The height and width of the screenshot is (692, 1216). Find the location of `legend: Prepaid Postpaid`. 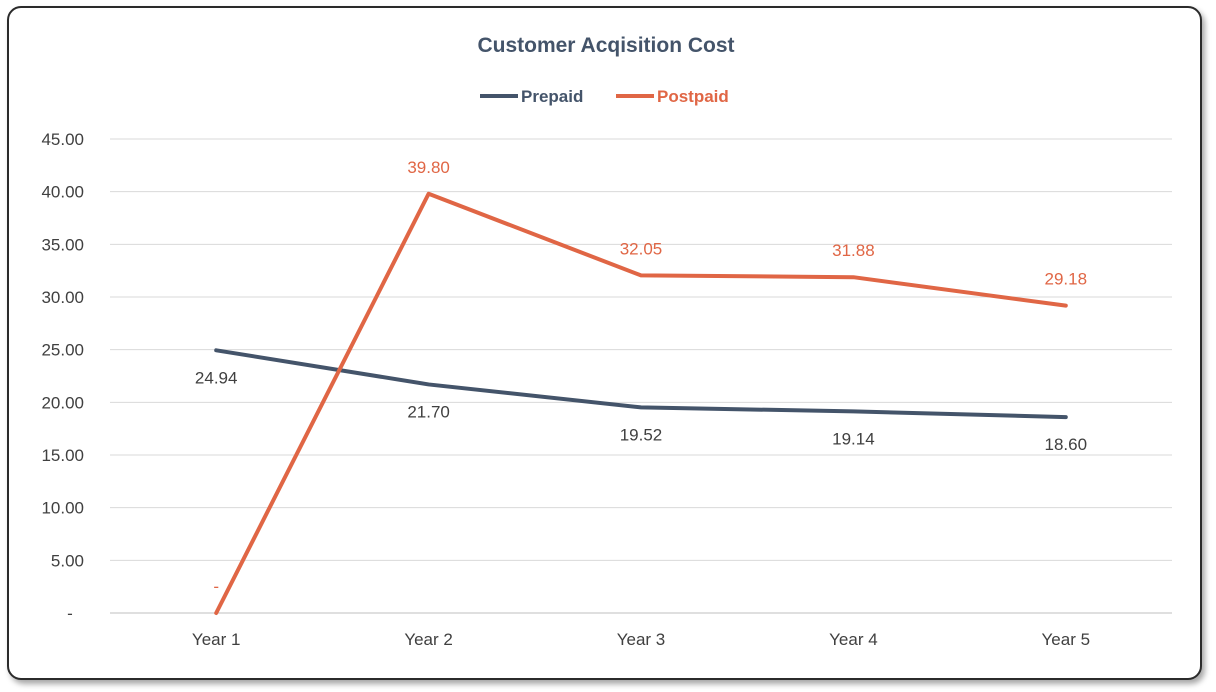

legend: Prepaid Postpaid is located at coordinates (604, 96).